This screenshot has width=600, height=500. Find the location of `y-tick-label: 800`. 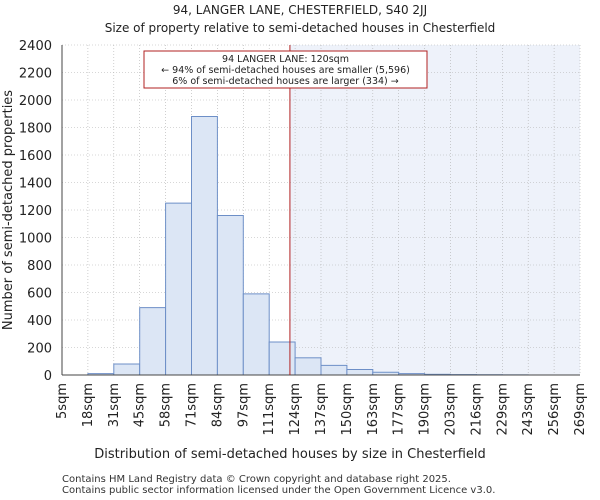

y-tick-label: 800 is located at coordinates (39, 266).